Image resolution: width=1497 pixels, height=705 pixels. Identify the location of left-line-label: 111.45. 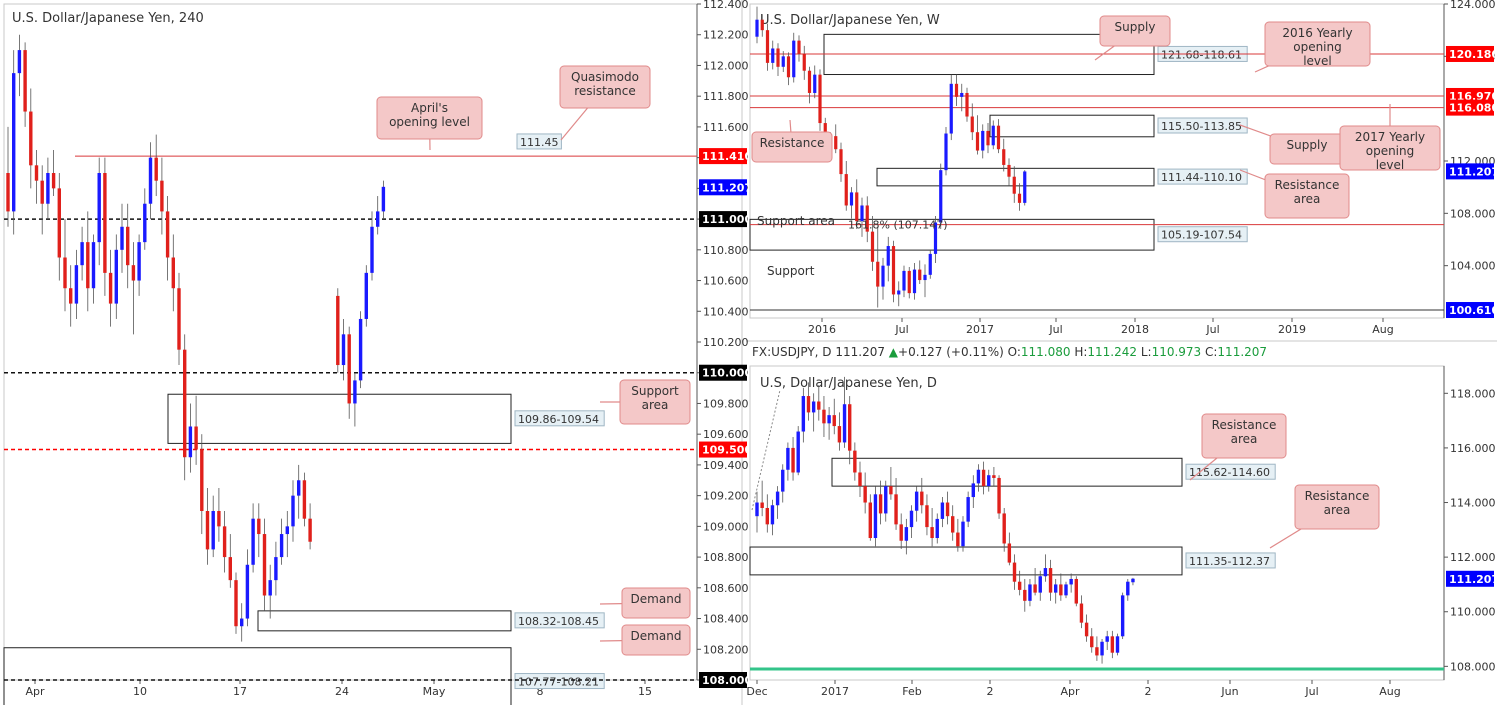
(539, 142).